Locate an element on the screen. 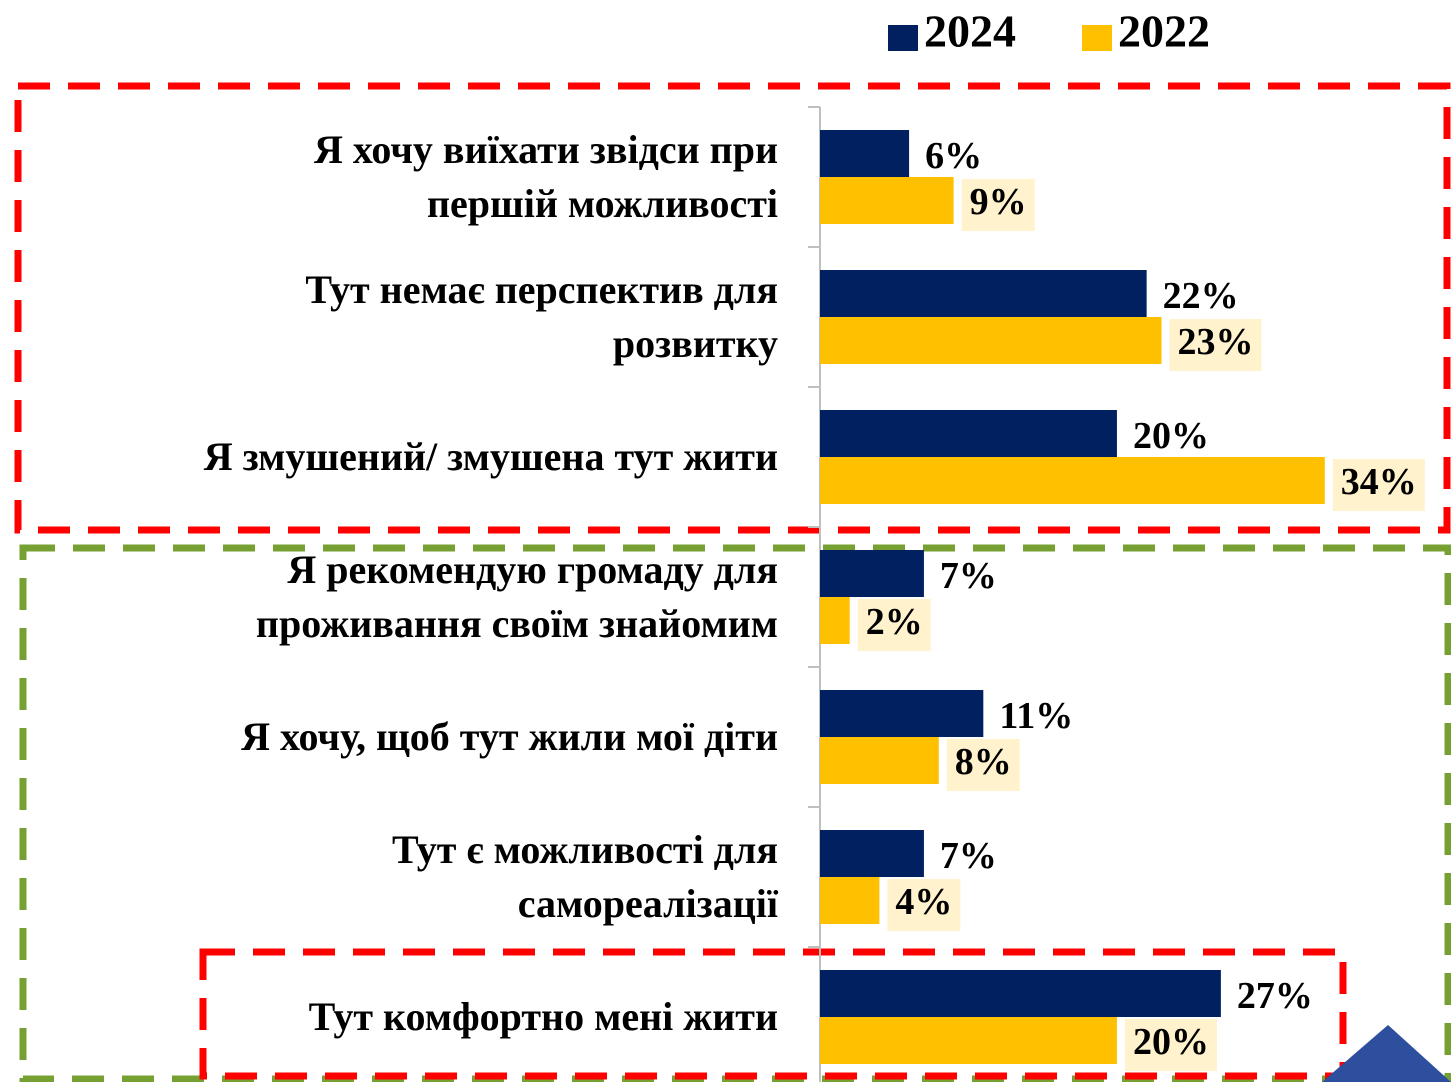 The image size is (1451, 1082). highlight-box-comfort is located at coordinates (773, 1014).